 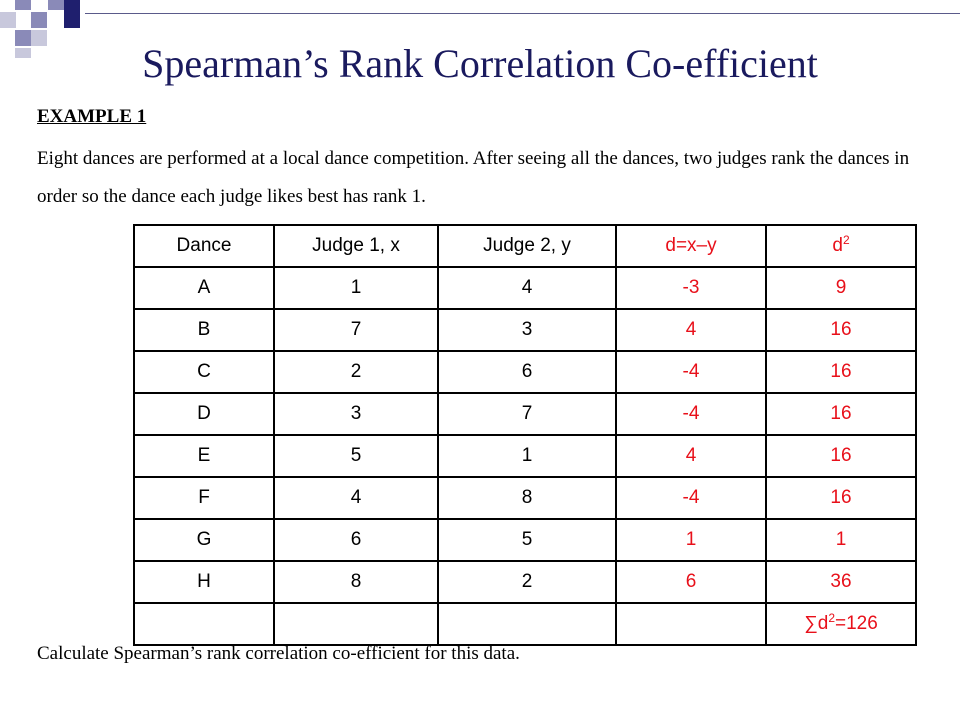 What do you see at coordinates (356, 372) in the screenshot?
I see `cell-judge1: 2` at bounding box center [356, 372].